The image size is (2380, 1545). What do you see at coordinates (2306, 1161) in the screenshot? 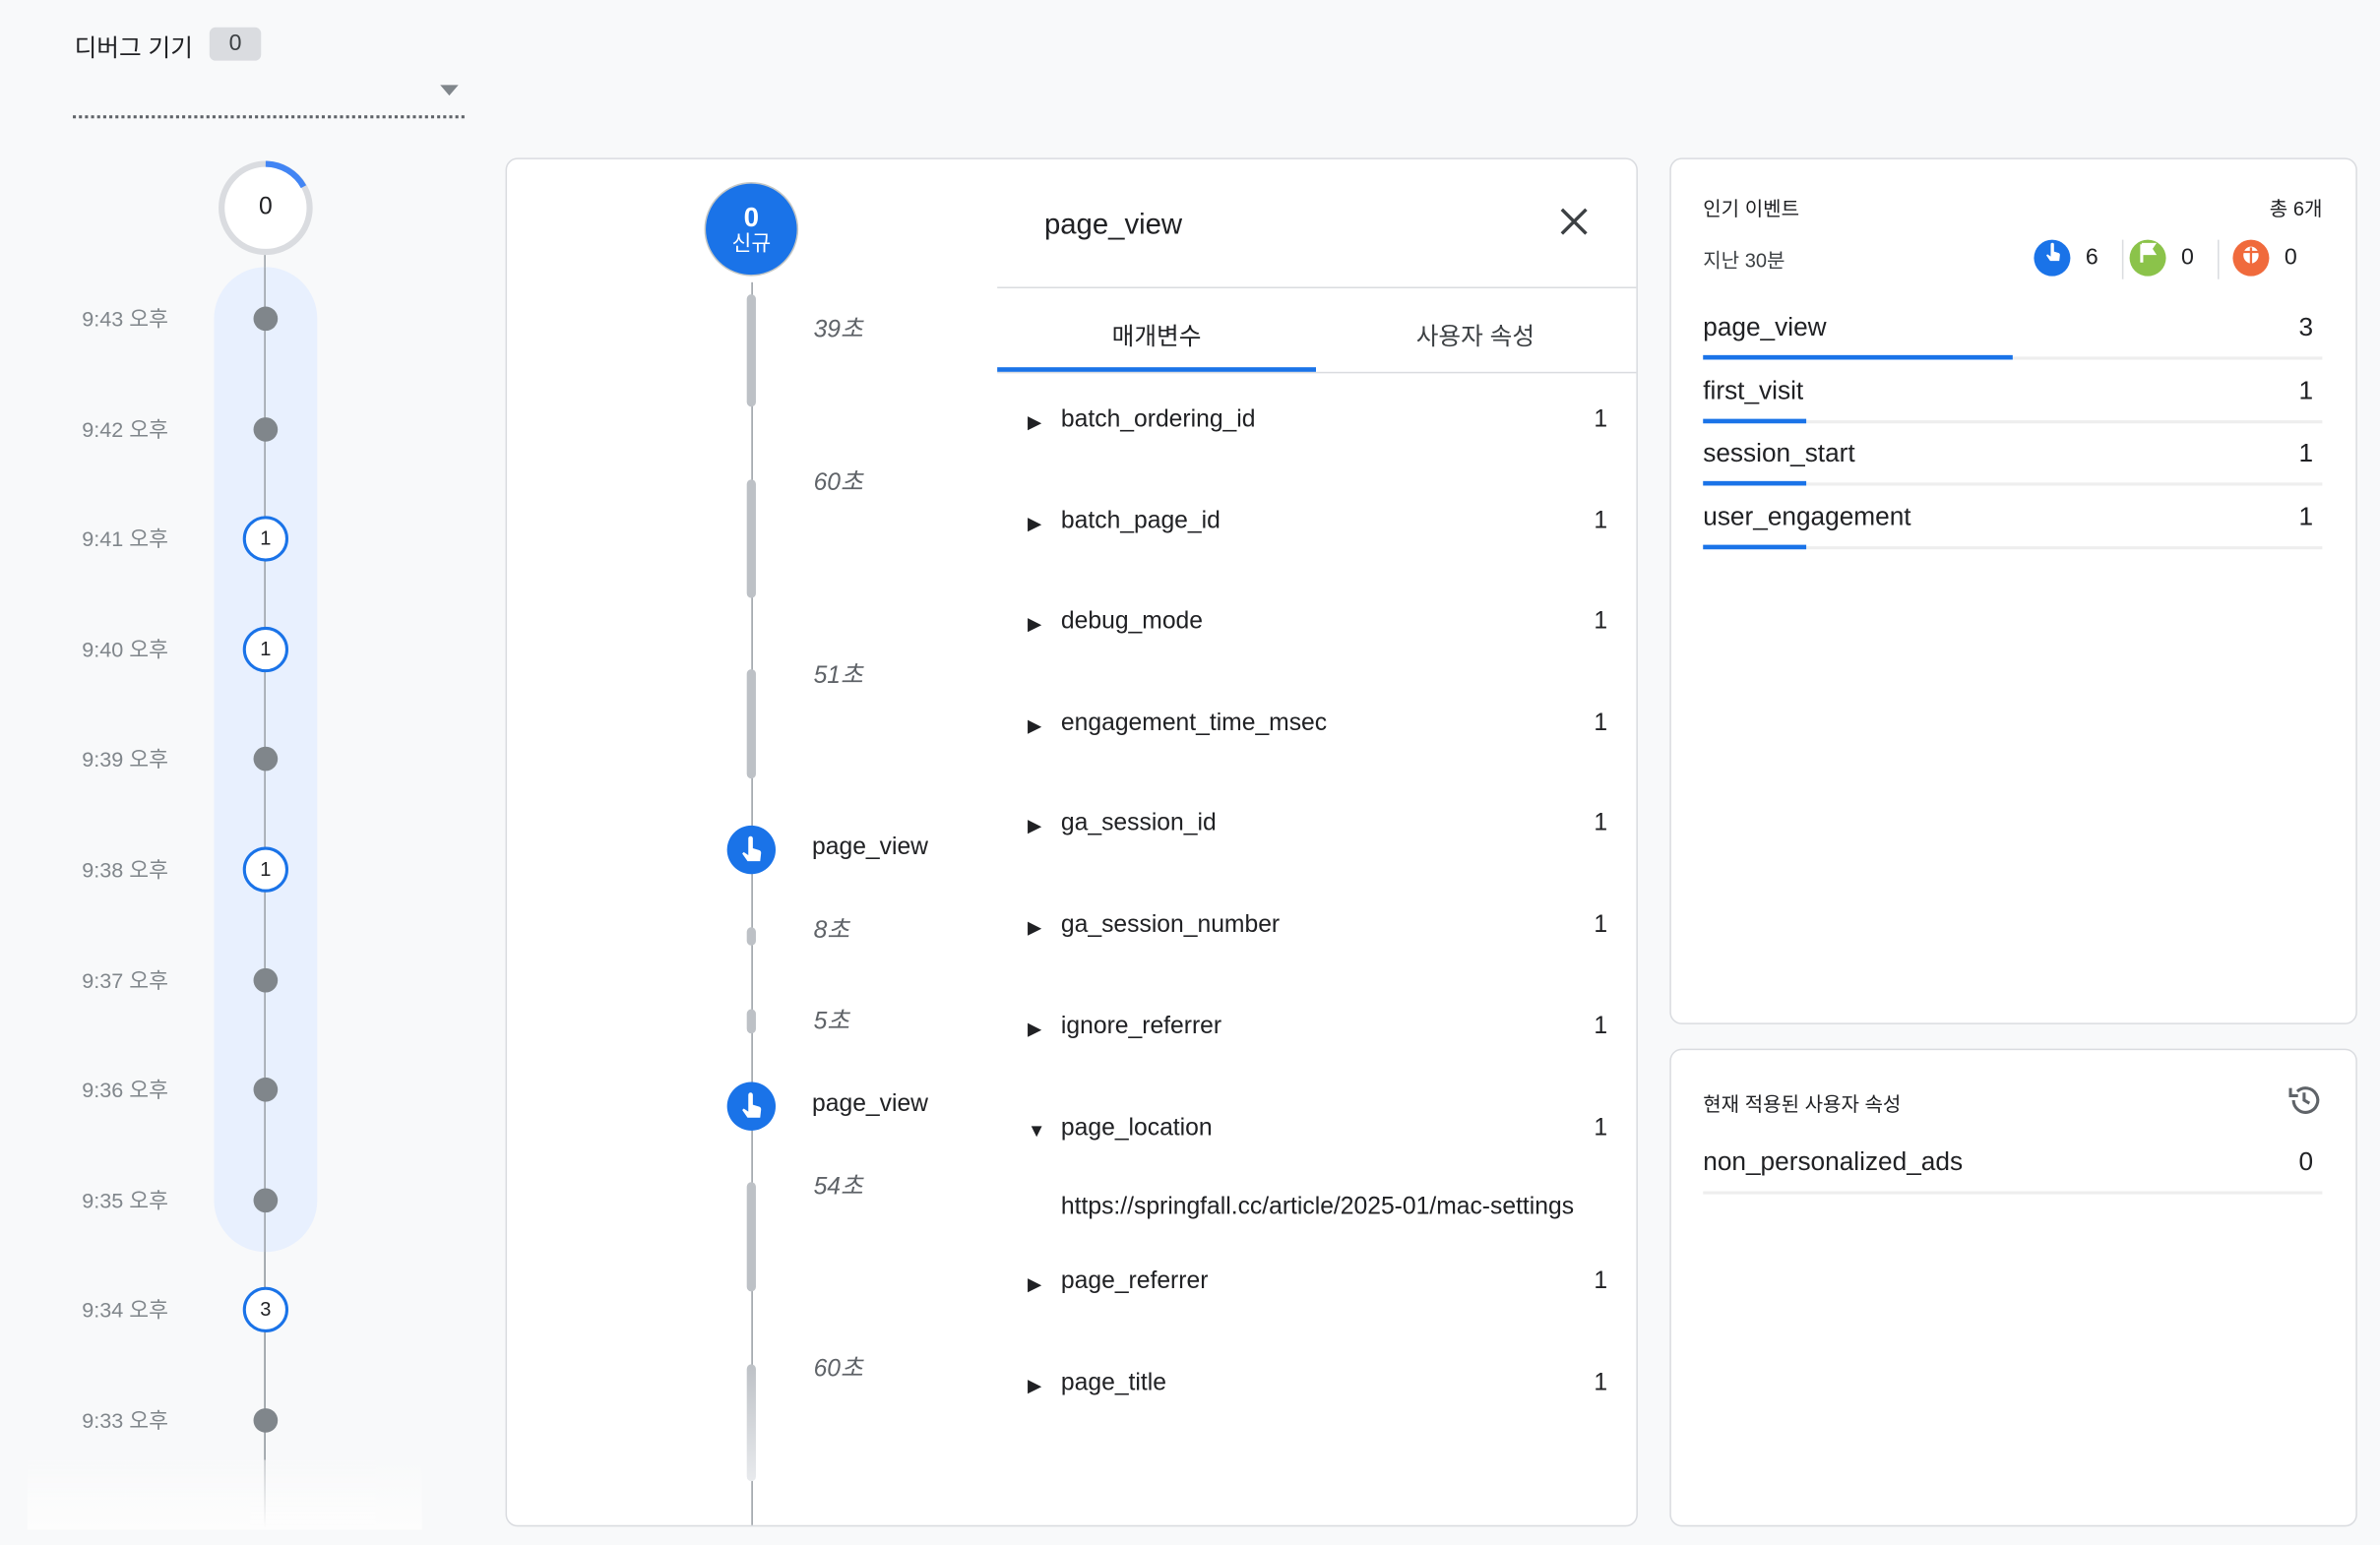
I see `property-value: 0` at bounding box center [2306, 1161].